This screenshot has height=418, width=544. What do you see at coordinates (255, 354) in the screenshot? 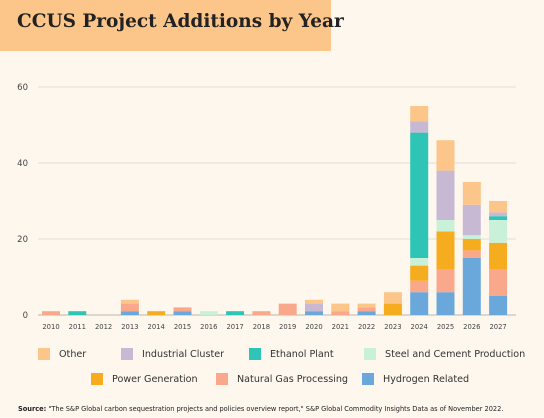
I see `legend-swatch-ethanol-plant` at bounding box center [255, 354].